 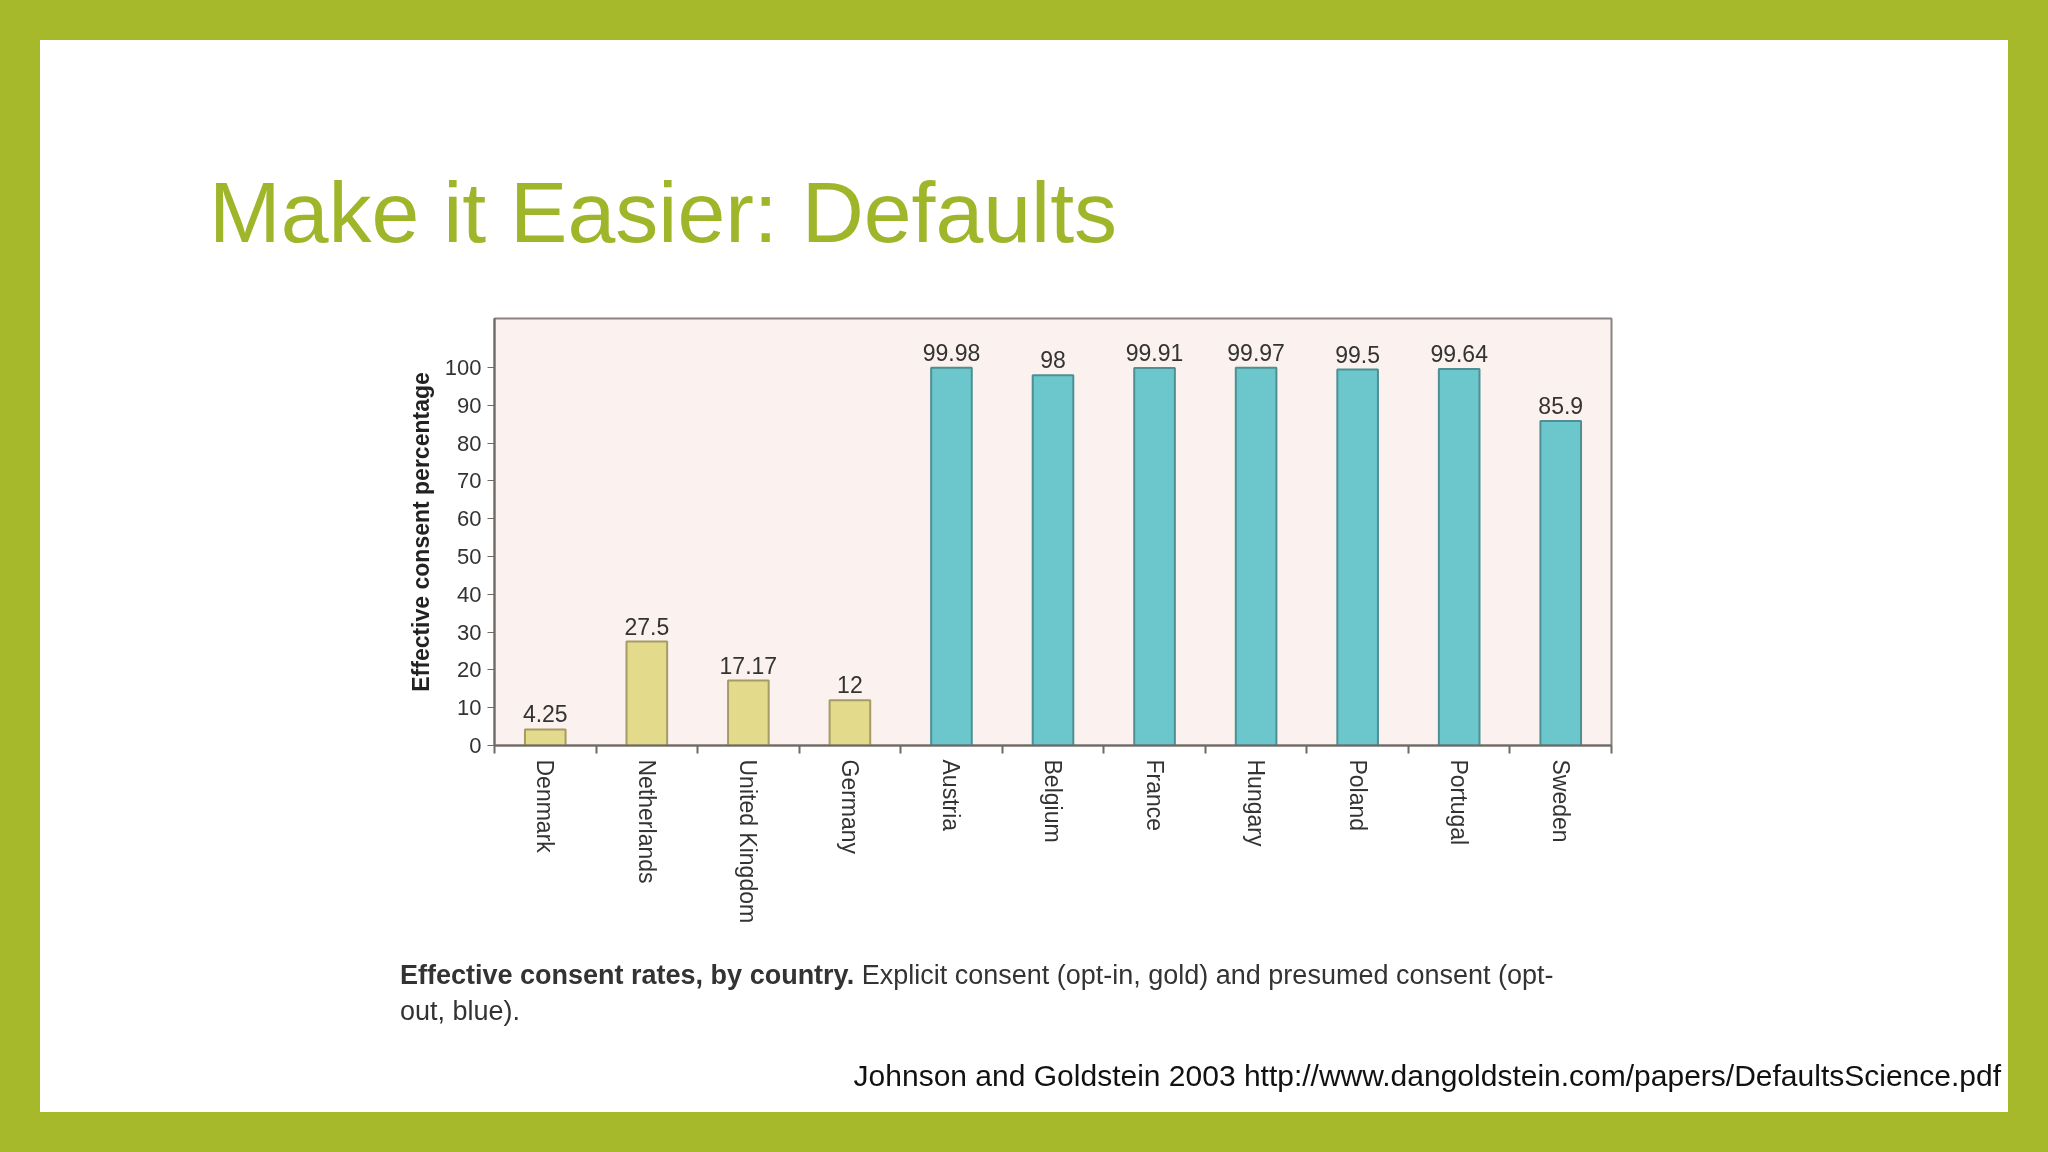 What do you see at coordinates (850, 685) in the screenshot?
I see `data-label: 12` at bounding box center [850, 685].